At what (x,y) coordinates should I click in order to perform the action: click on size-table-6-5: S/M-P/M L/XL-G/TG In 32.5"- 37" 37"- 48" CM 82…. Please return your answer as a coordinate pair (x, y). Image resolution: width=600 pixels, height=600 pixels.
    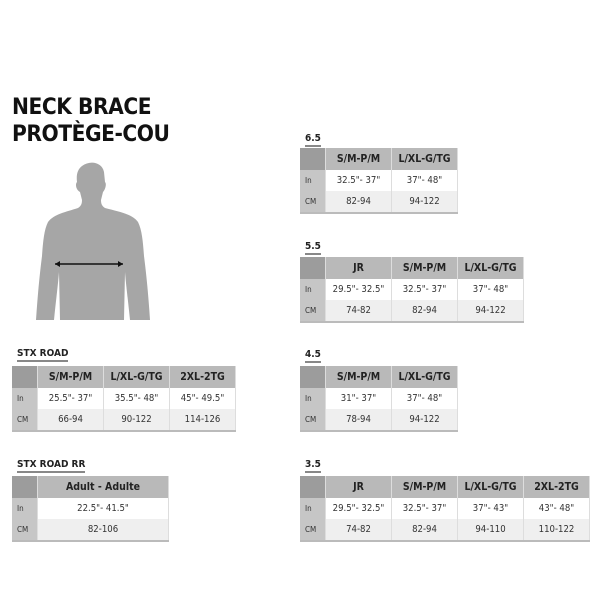
    Looking at the image, I should click on (379, 181).